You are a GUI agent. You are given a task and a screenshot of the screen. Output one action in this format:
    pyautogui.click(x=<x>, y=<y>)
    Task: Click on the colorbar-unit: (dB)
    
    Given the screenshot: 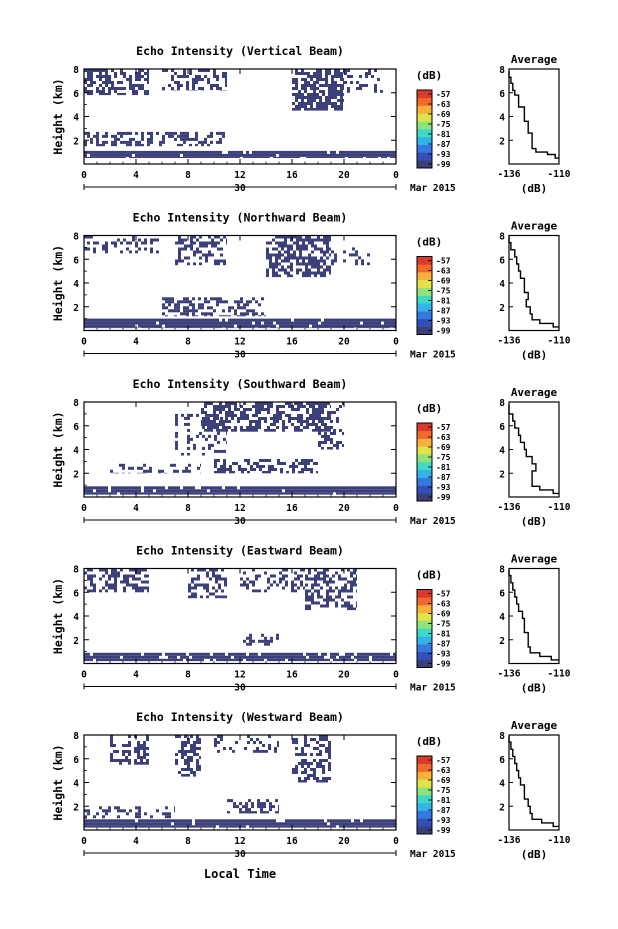 What is the action you would take?
    pyautogui.click(x=429, y=75)
    